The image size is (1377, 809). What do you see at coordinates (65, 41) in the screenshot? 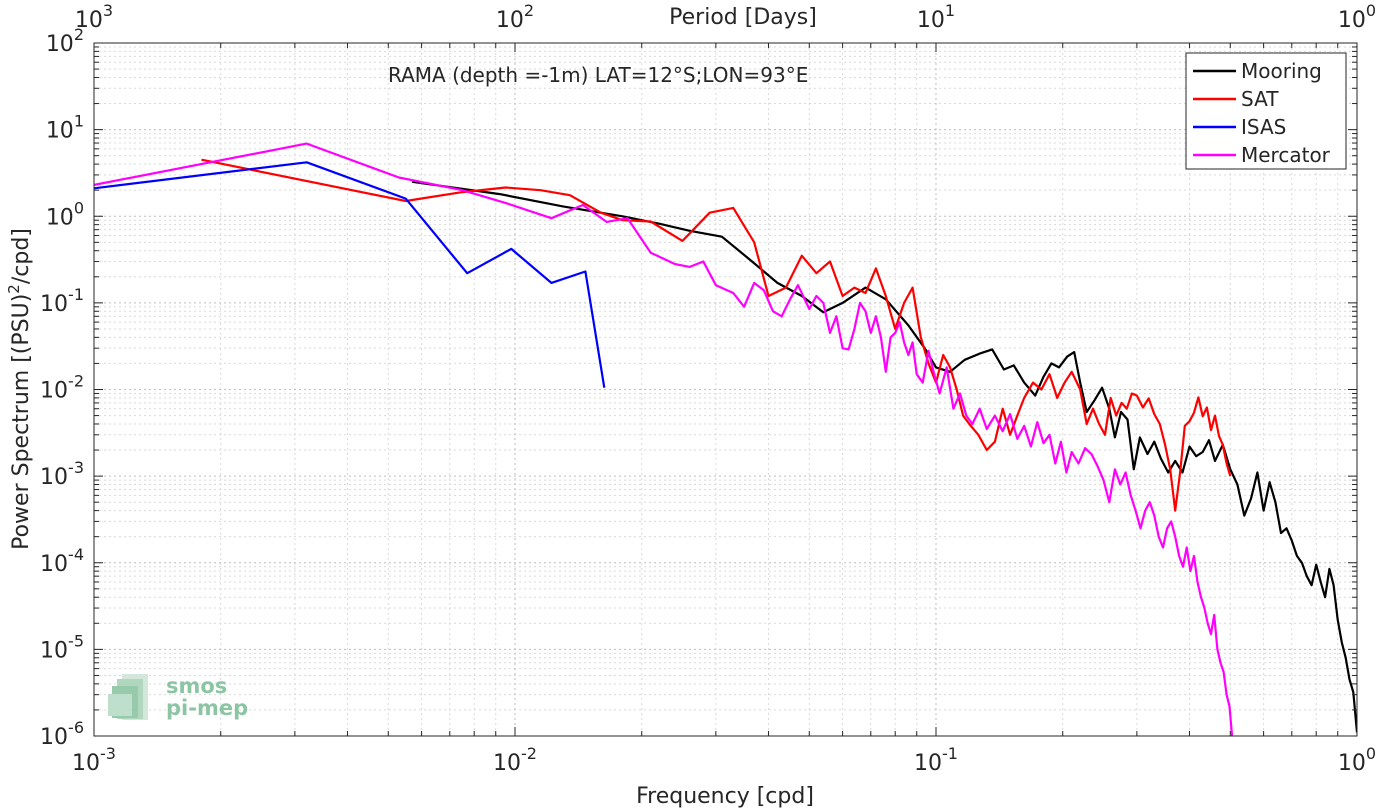
I see `y-tick-label: 10²` at bounding box center [65, 41].